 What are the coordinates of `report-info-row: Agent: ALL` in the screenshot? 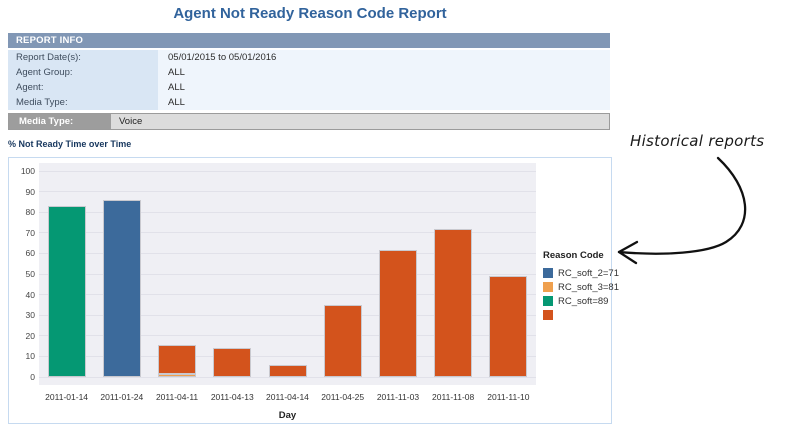 It's located at (309, 87).